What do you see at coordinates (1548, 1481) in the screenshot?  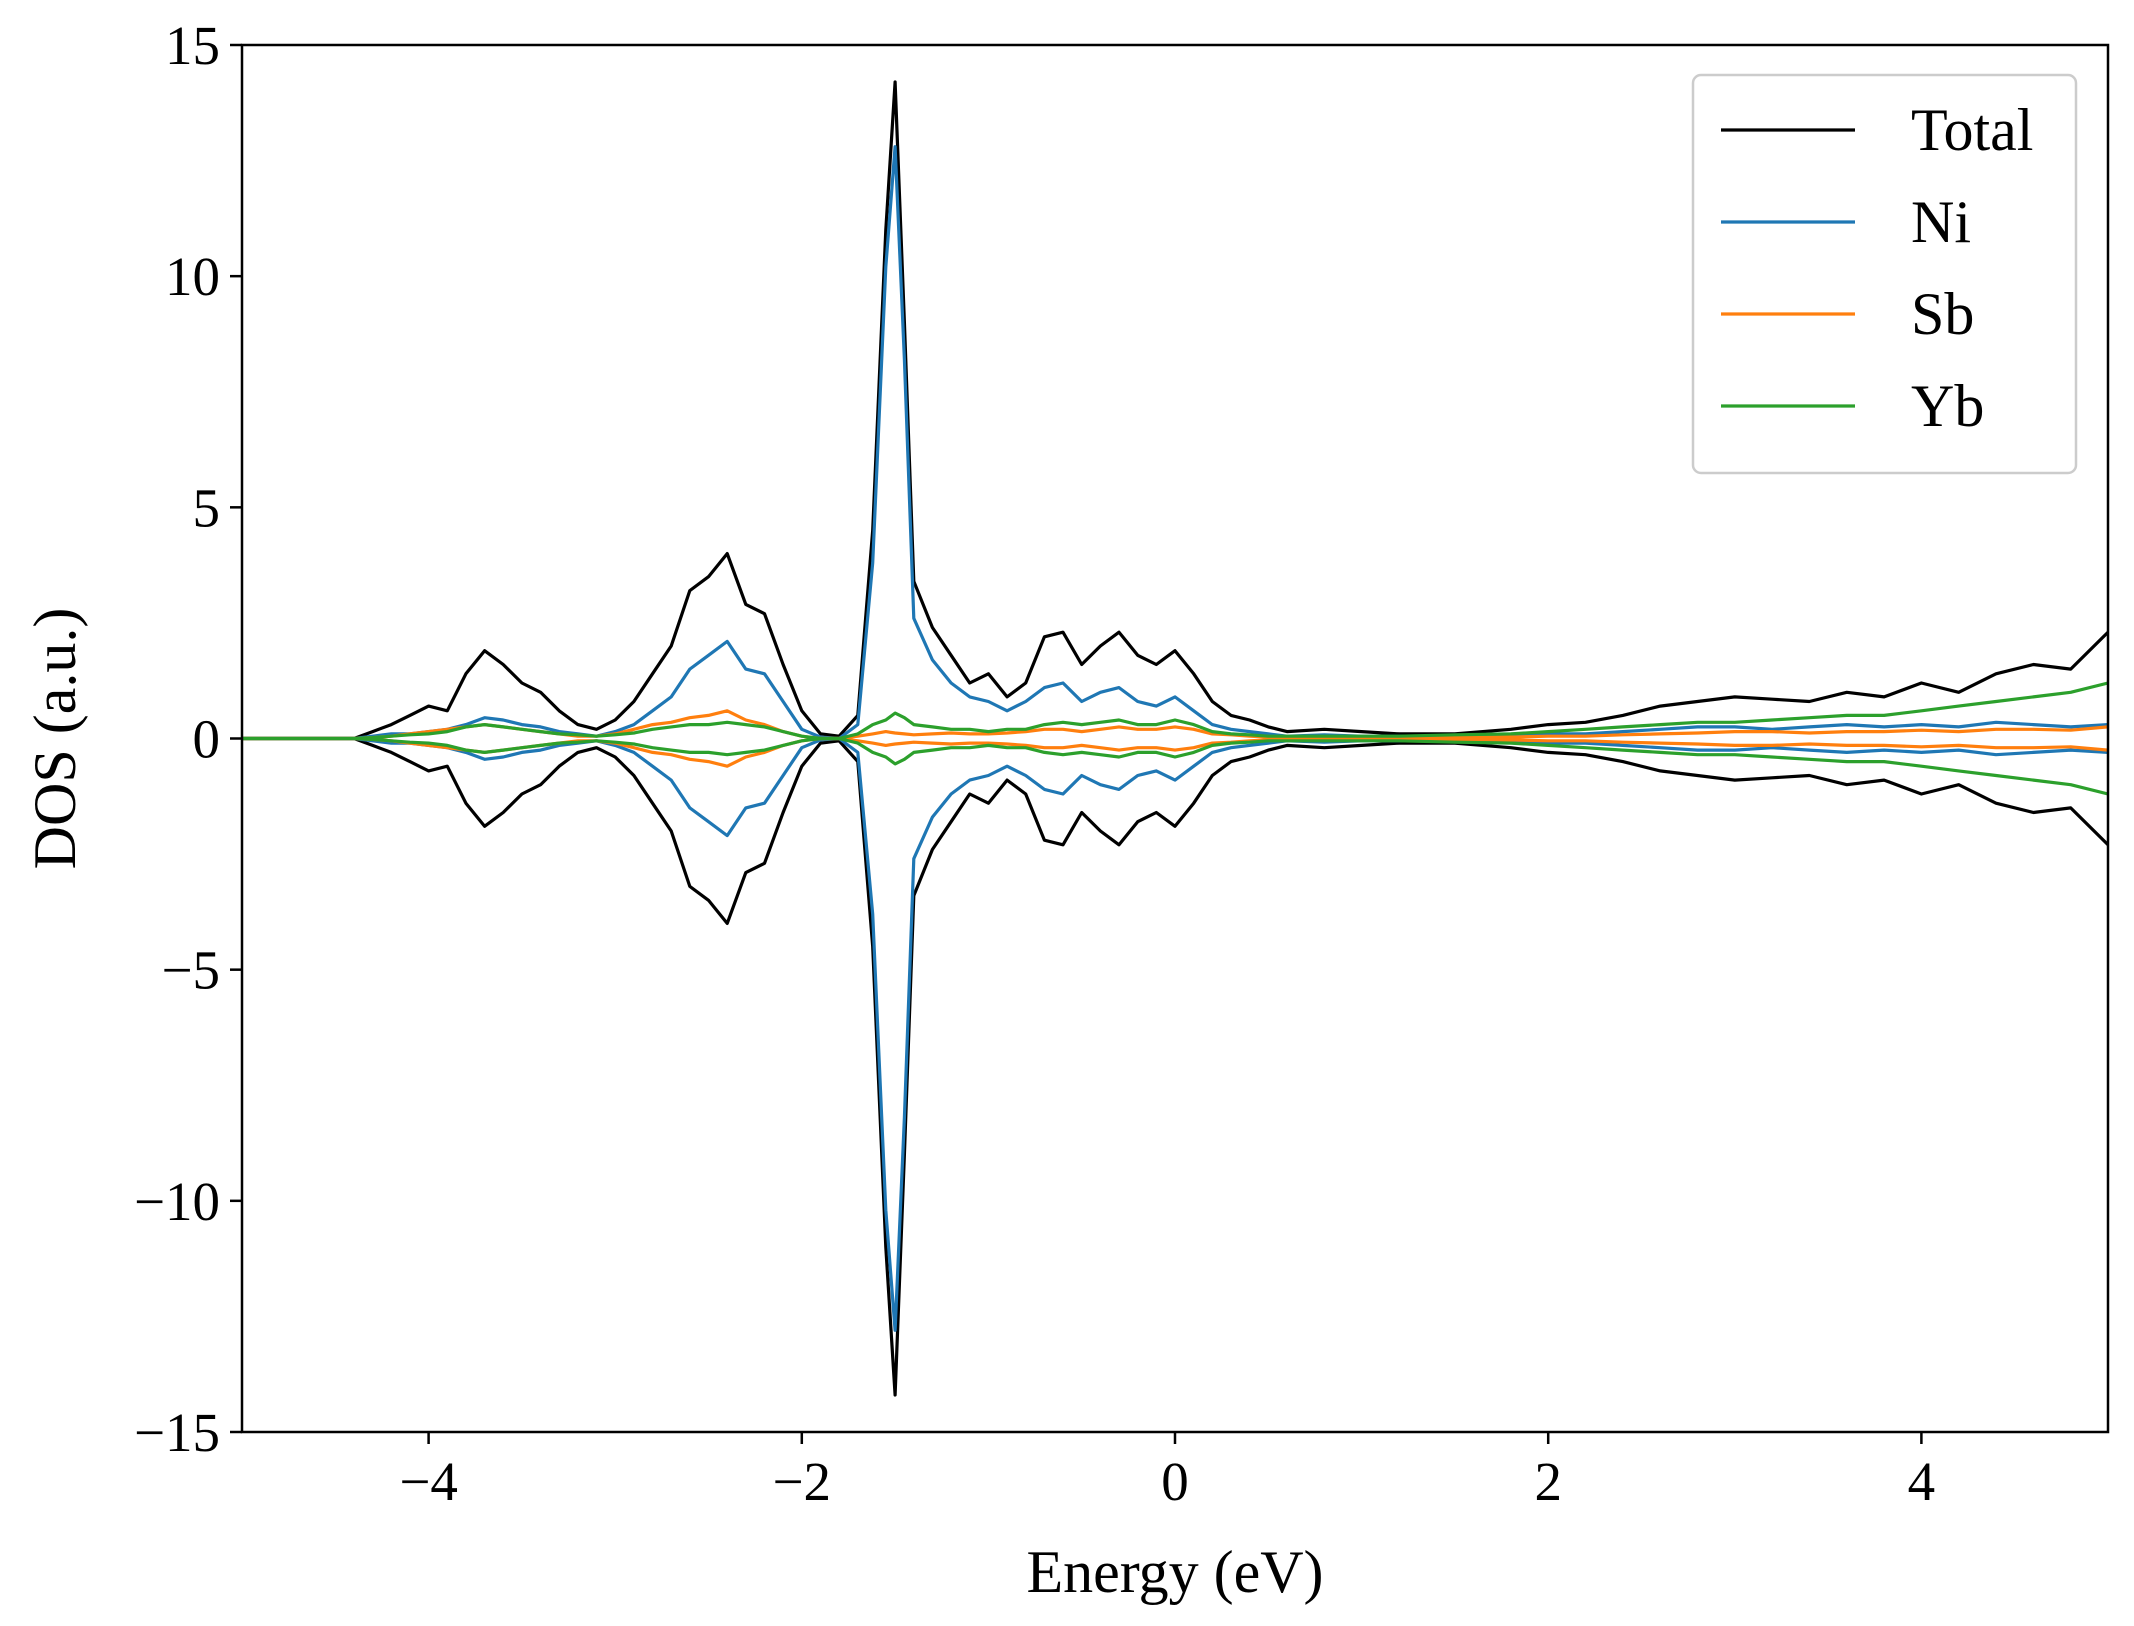 I see `x-tick-label: 2` at bounding box center [1548, 1481].